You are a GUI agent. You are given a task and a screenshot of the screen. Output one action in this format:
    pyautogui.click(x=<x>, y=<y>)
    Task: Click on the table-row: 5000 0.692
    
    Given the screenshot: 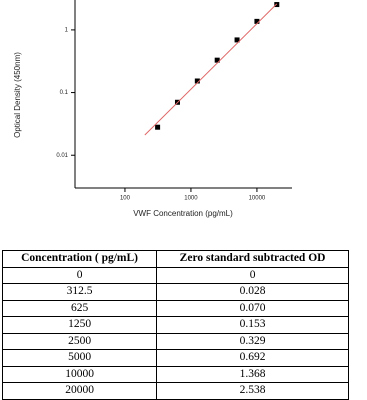 What is the action you would take?
    pyautogui.click(x=175, y=358)
    